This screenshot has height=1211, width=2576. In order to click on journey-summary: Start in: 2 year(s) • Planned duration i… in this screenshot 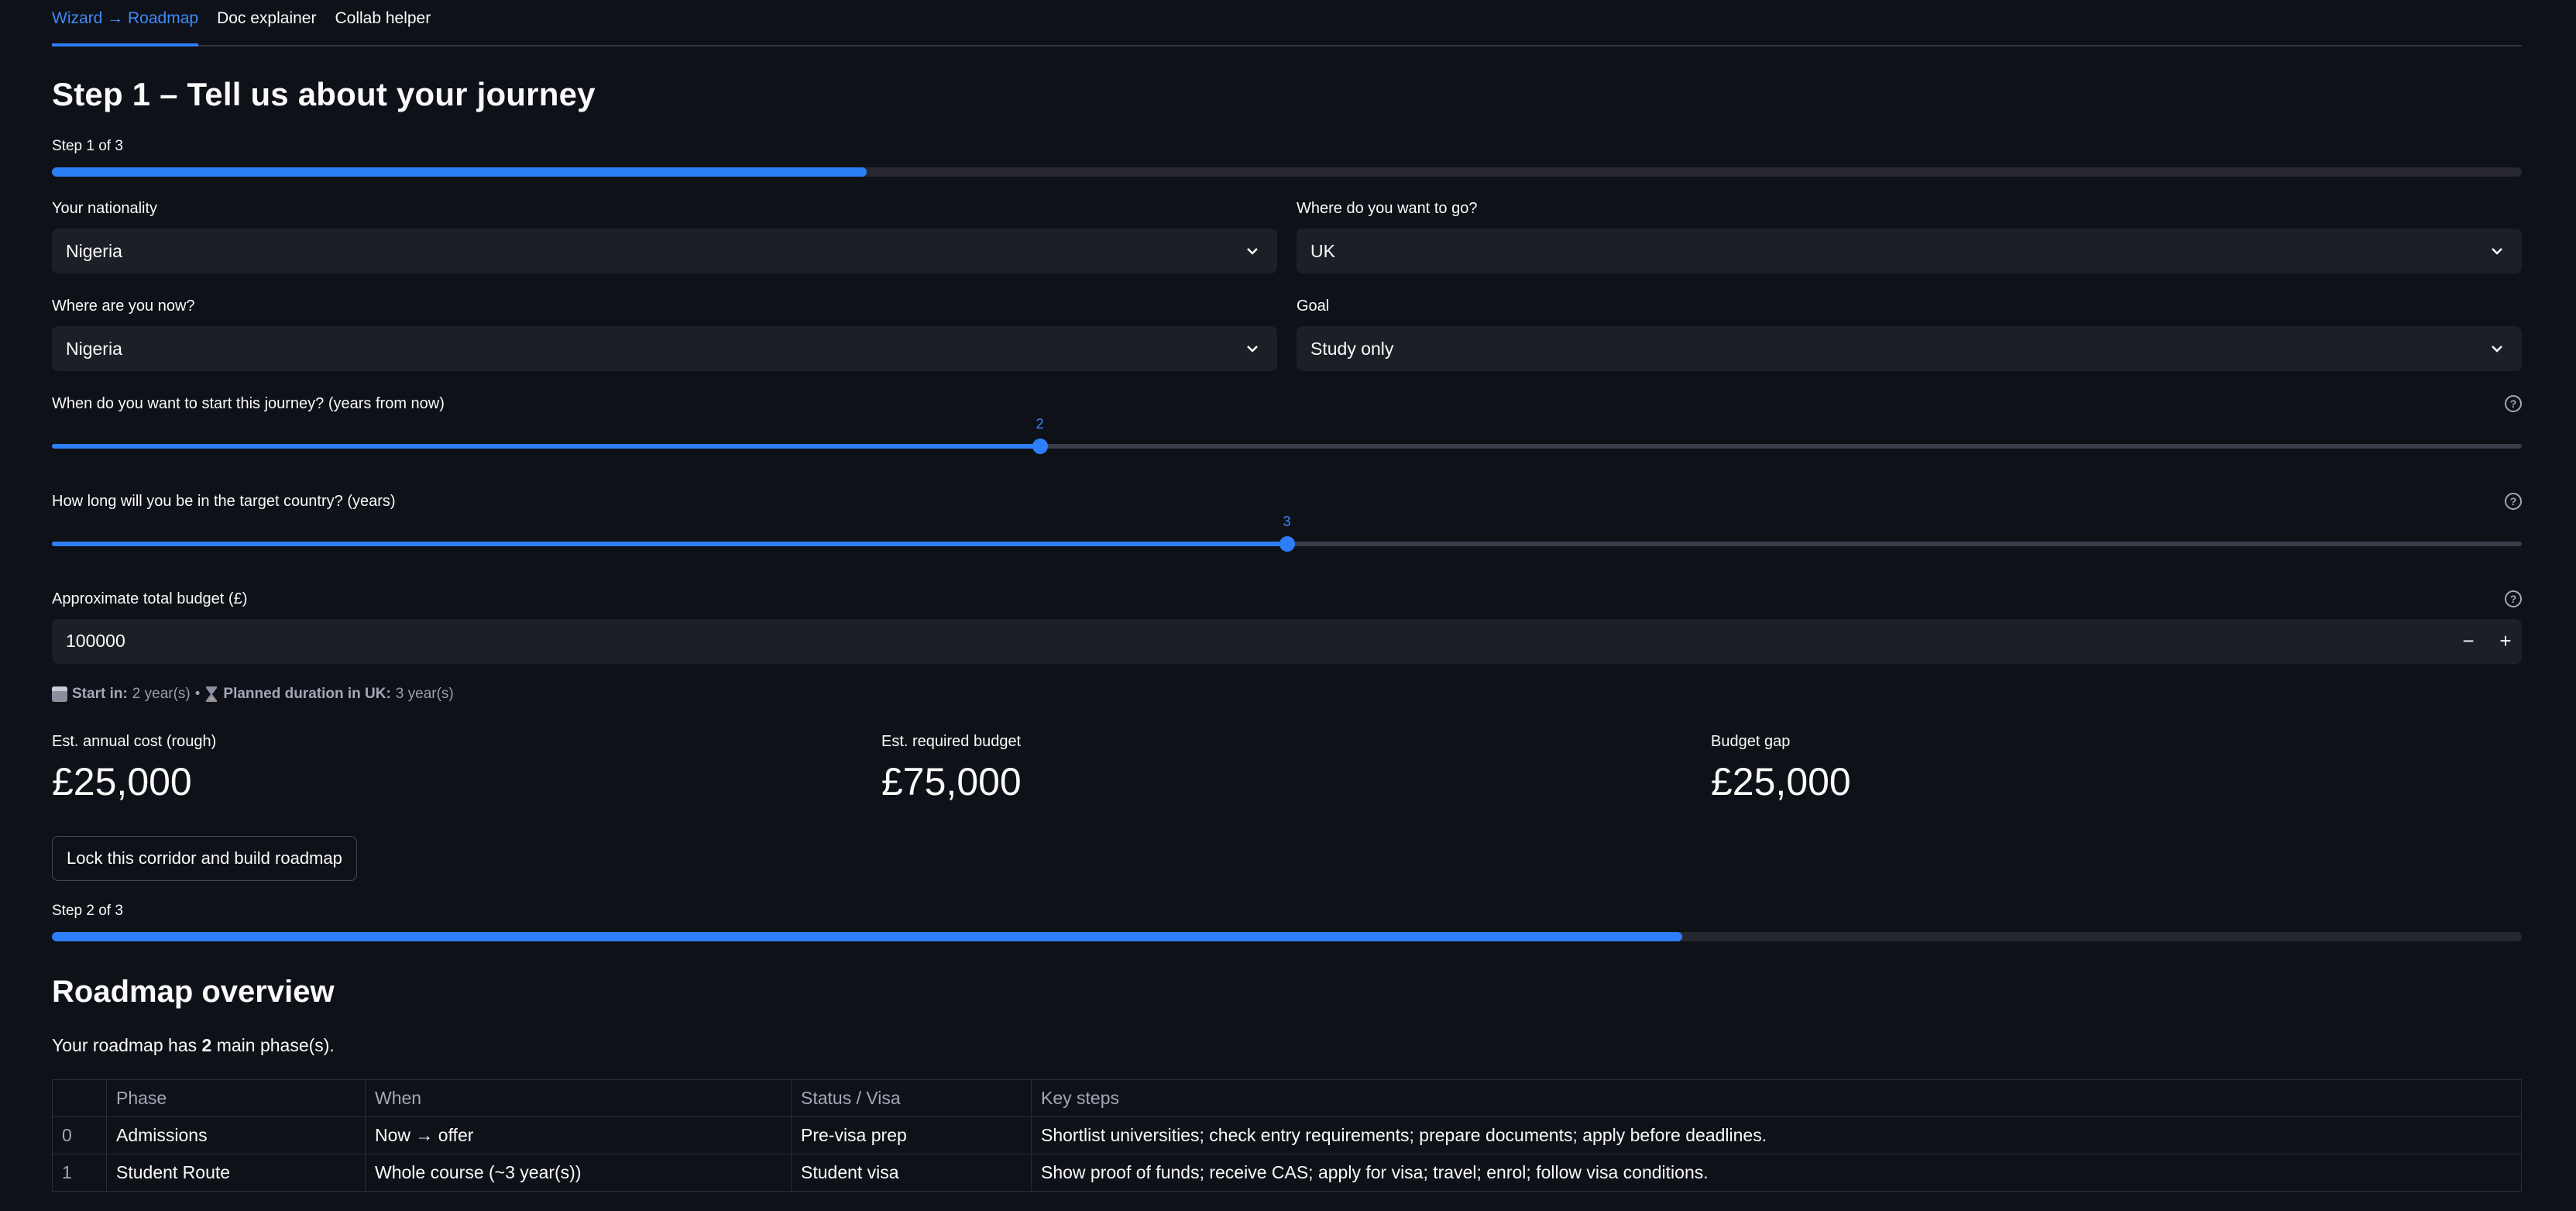, I will do `click(253, 694)`.